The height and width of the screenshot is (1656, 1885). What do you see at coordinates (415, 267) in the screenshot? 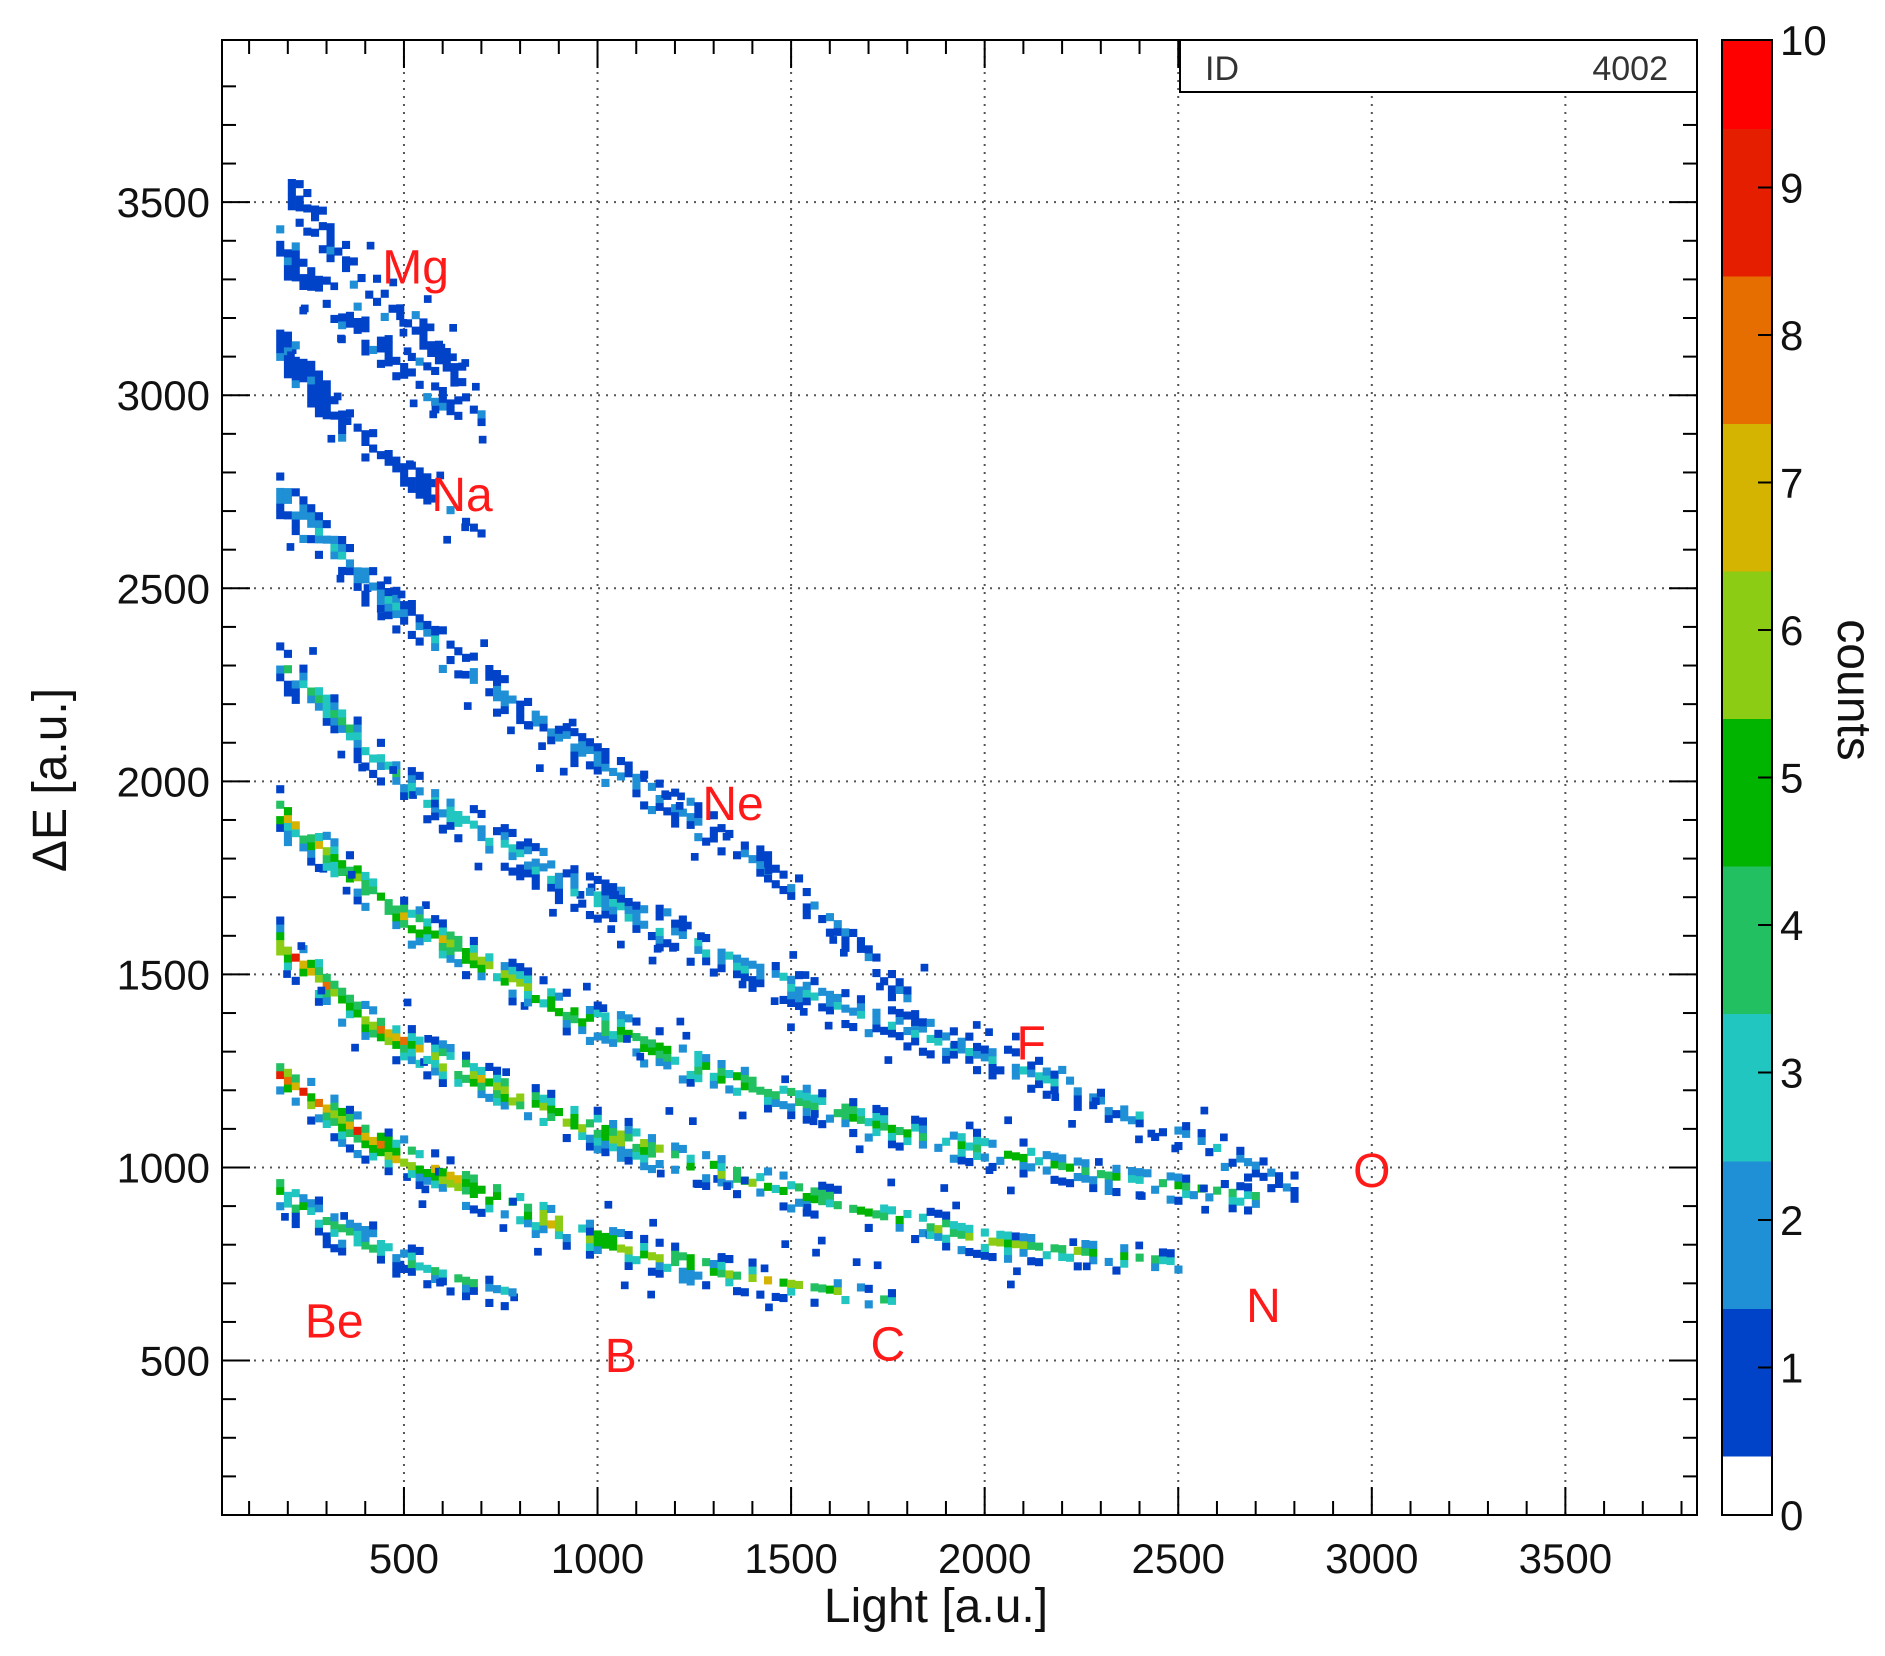
I see `element-label-mg: Mg` at bounding box center [415, 267].